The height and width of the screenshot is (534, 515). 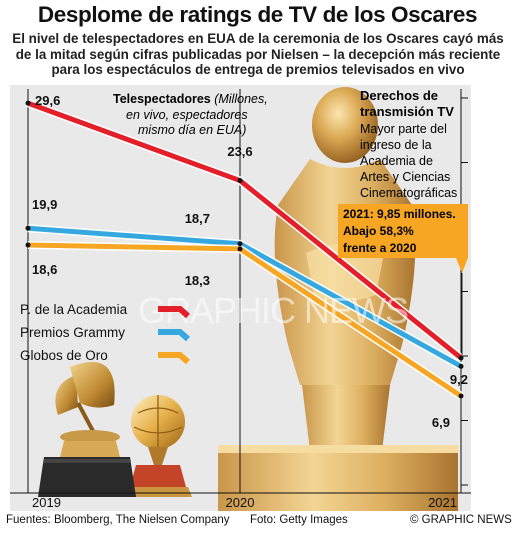 I want to click on data-label: 23,6, so click(x=239, y=151).